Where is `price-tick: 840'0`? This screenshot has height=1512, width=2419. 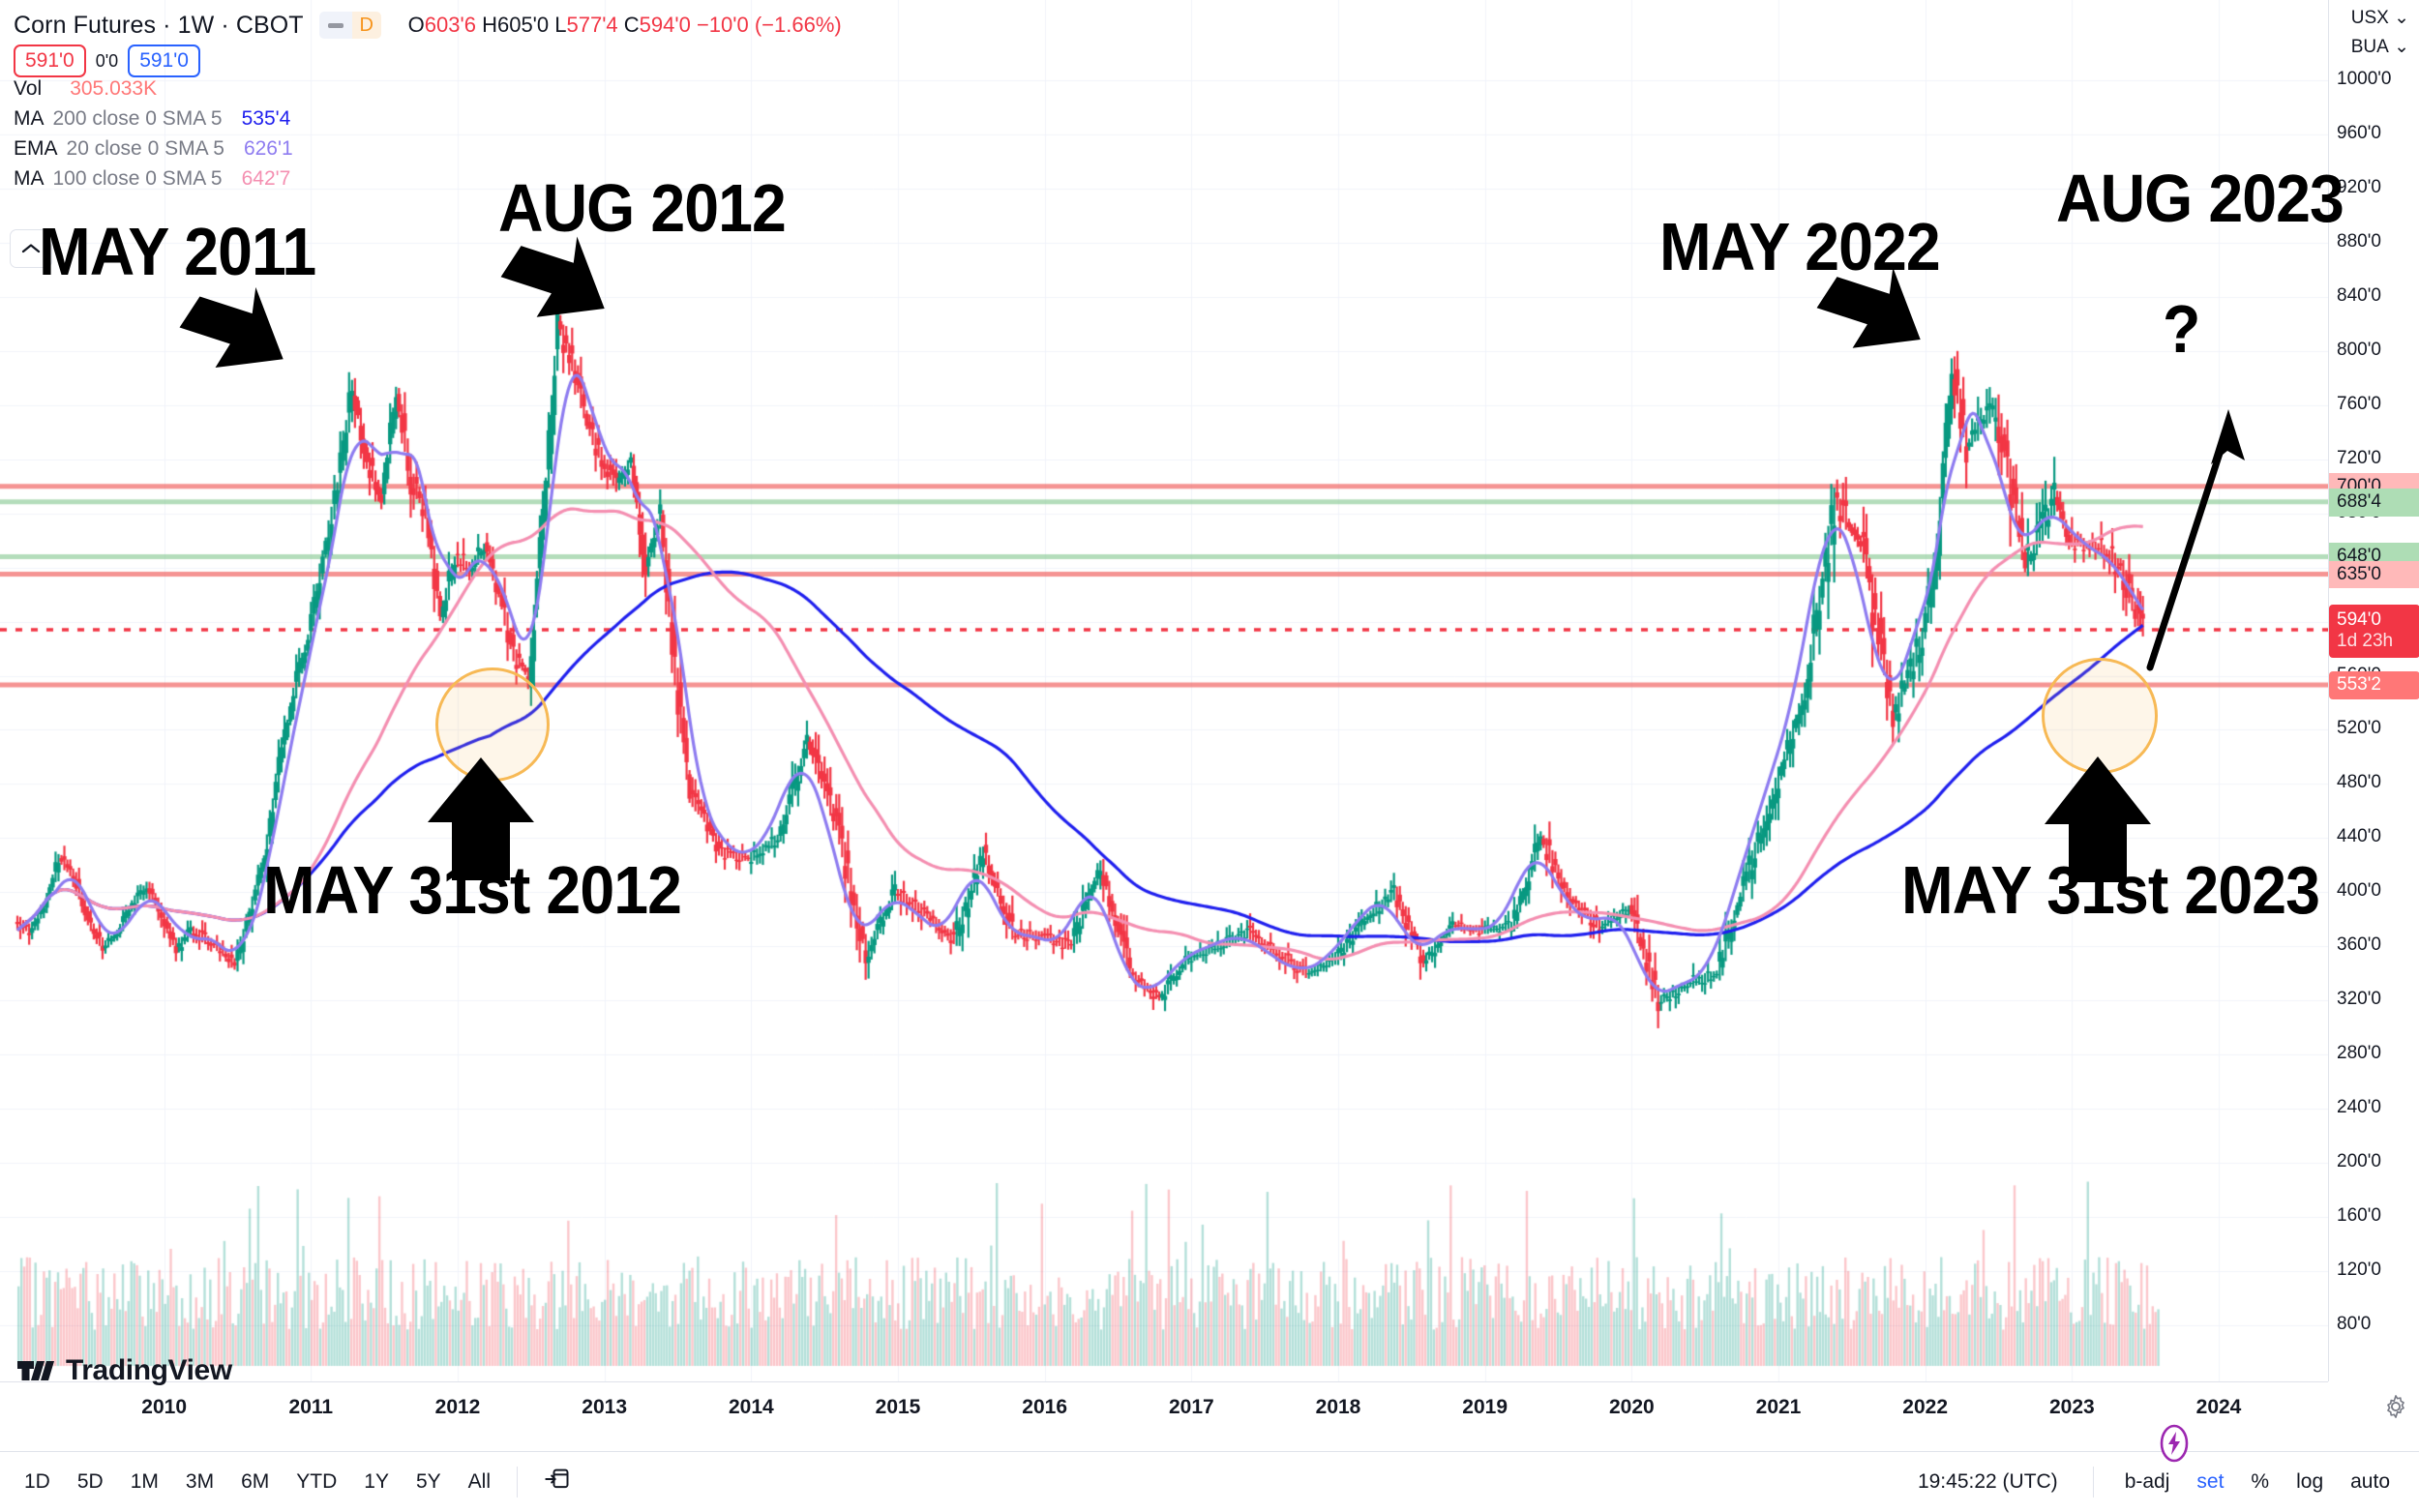
price-tick: 840'0 is located at coordinates (2359, 295).